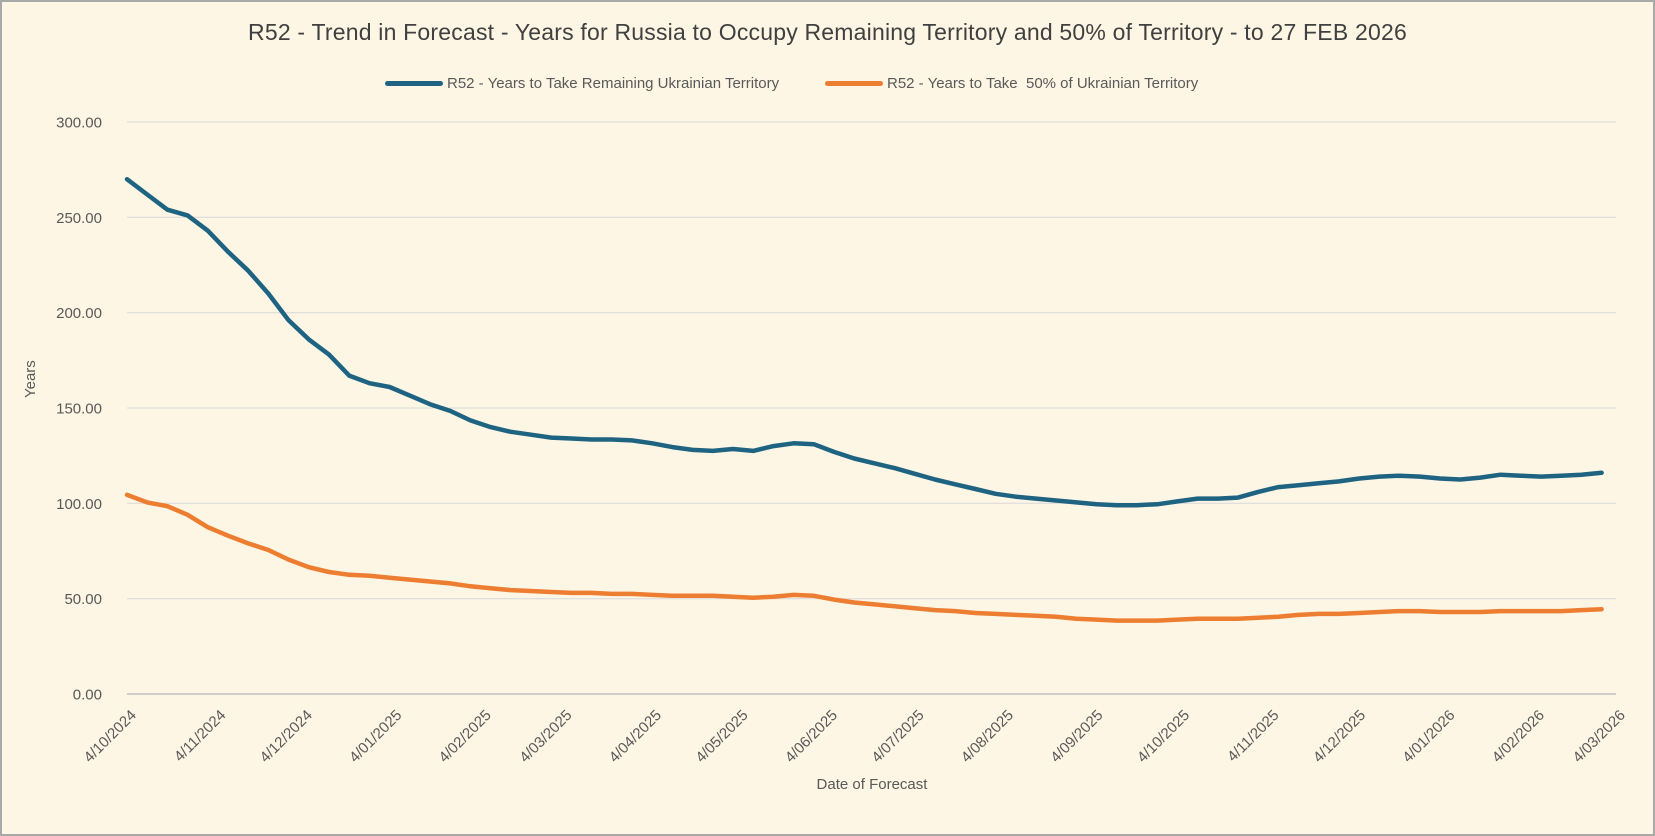 The width and height of the screenshot is (1655, 836). What do you see at coordinates (110, 736) in the screenshot?
I see `x-tick-label: 4/10/2024` at bounding box center [110, 736].